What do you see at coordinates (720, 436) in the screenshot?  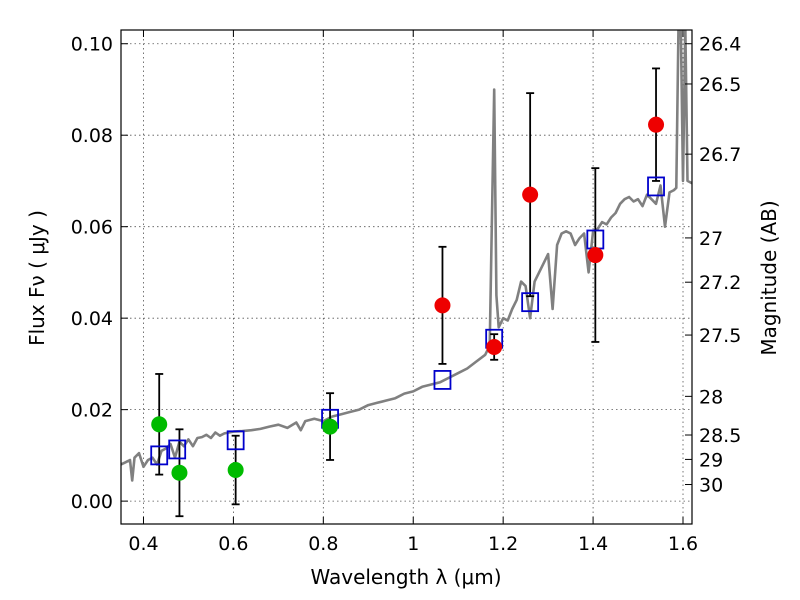 I see `y2-tick-label: 28.5` at bounding box center [720, 436].